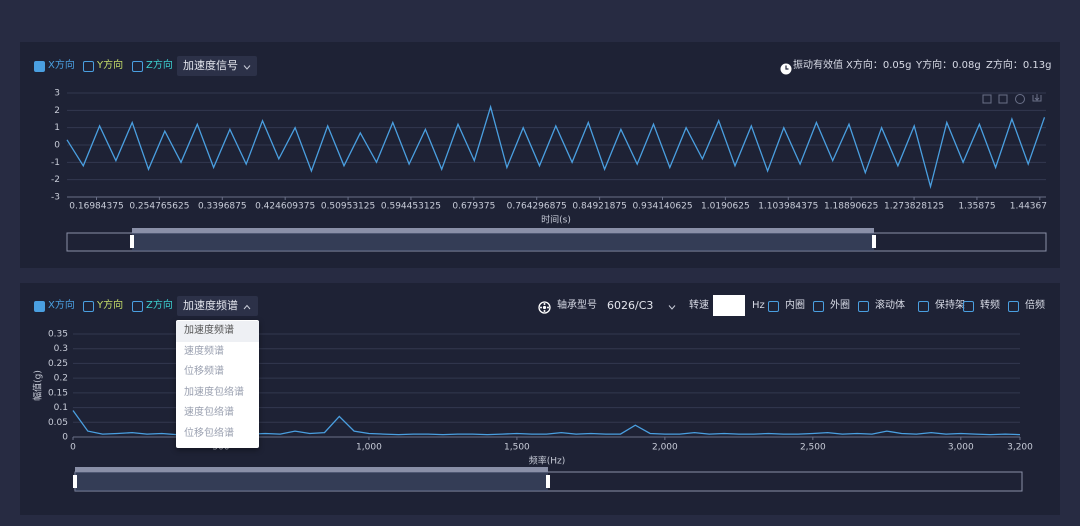  What do you see at coordinates (851, 207) in the screenshot?
I see `x-tick-label: 1.18890625` at bounding box center [851, 207].